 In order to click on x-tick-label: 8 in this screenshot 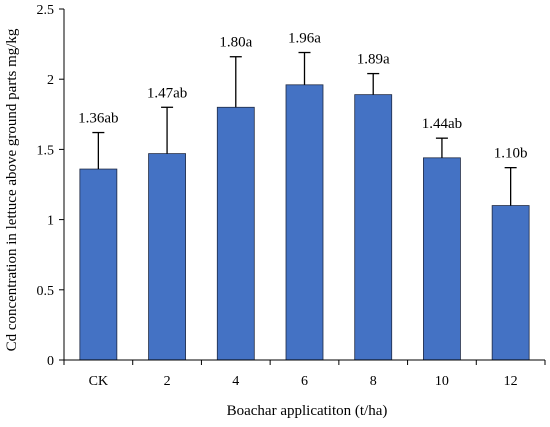, I will do `click(373, 381)`.